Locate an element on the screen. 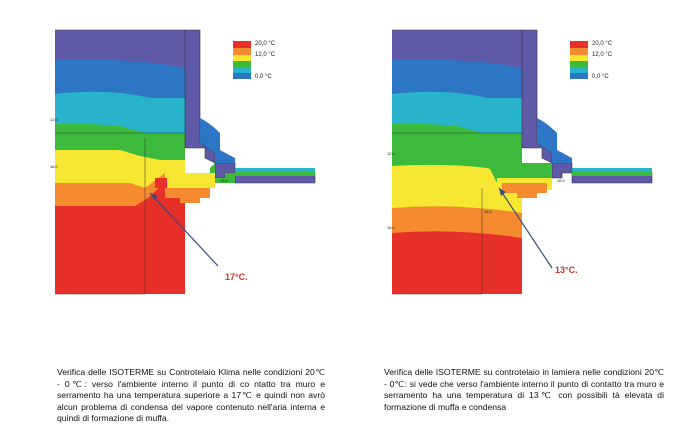 The height and width of the screenshot is (444, 700). contact-point-warm is located at coordinates (161, 183).